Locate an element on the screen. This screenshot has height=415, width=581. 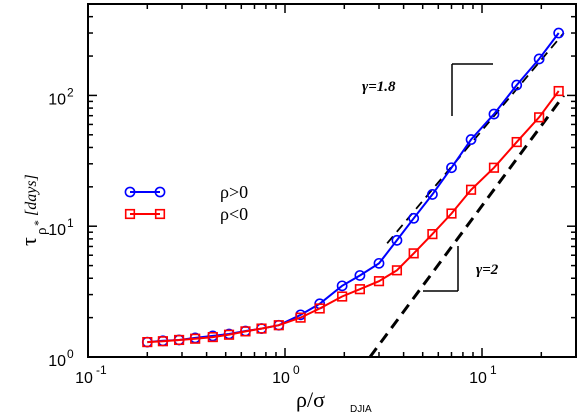
annotation-gamma-2: γ=2 is located at coordinates (487, 270).